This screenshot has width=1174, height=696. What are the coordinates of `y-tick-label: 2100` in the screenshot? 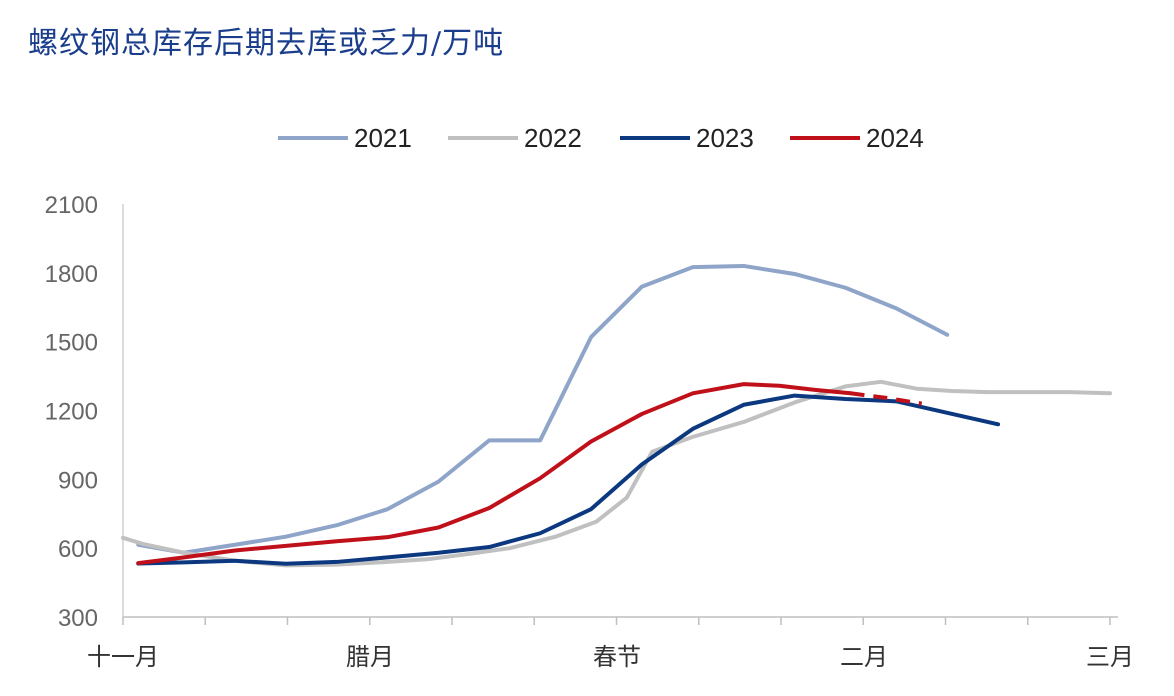 It's located at (71, 205).